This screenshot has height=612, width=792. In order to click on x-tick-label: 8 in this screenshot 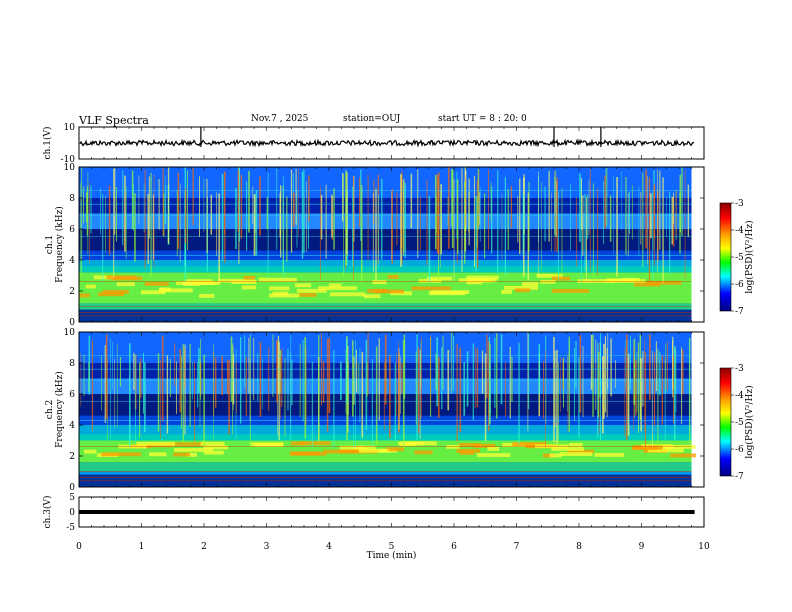, I will do `click(579, 547)`.